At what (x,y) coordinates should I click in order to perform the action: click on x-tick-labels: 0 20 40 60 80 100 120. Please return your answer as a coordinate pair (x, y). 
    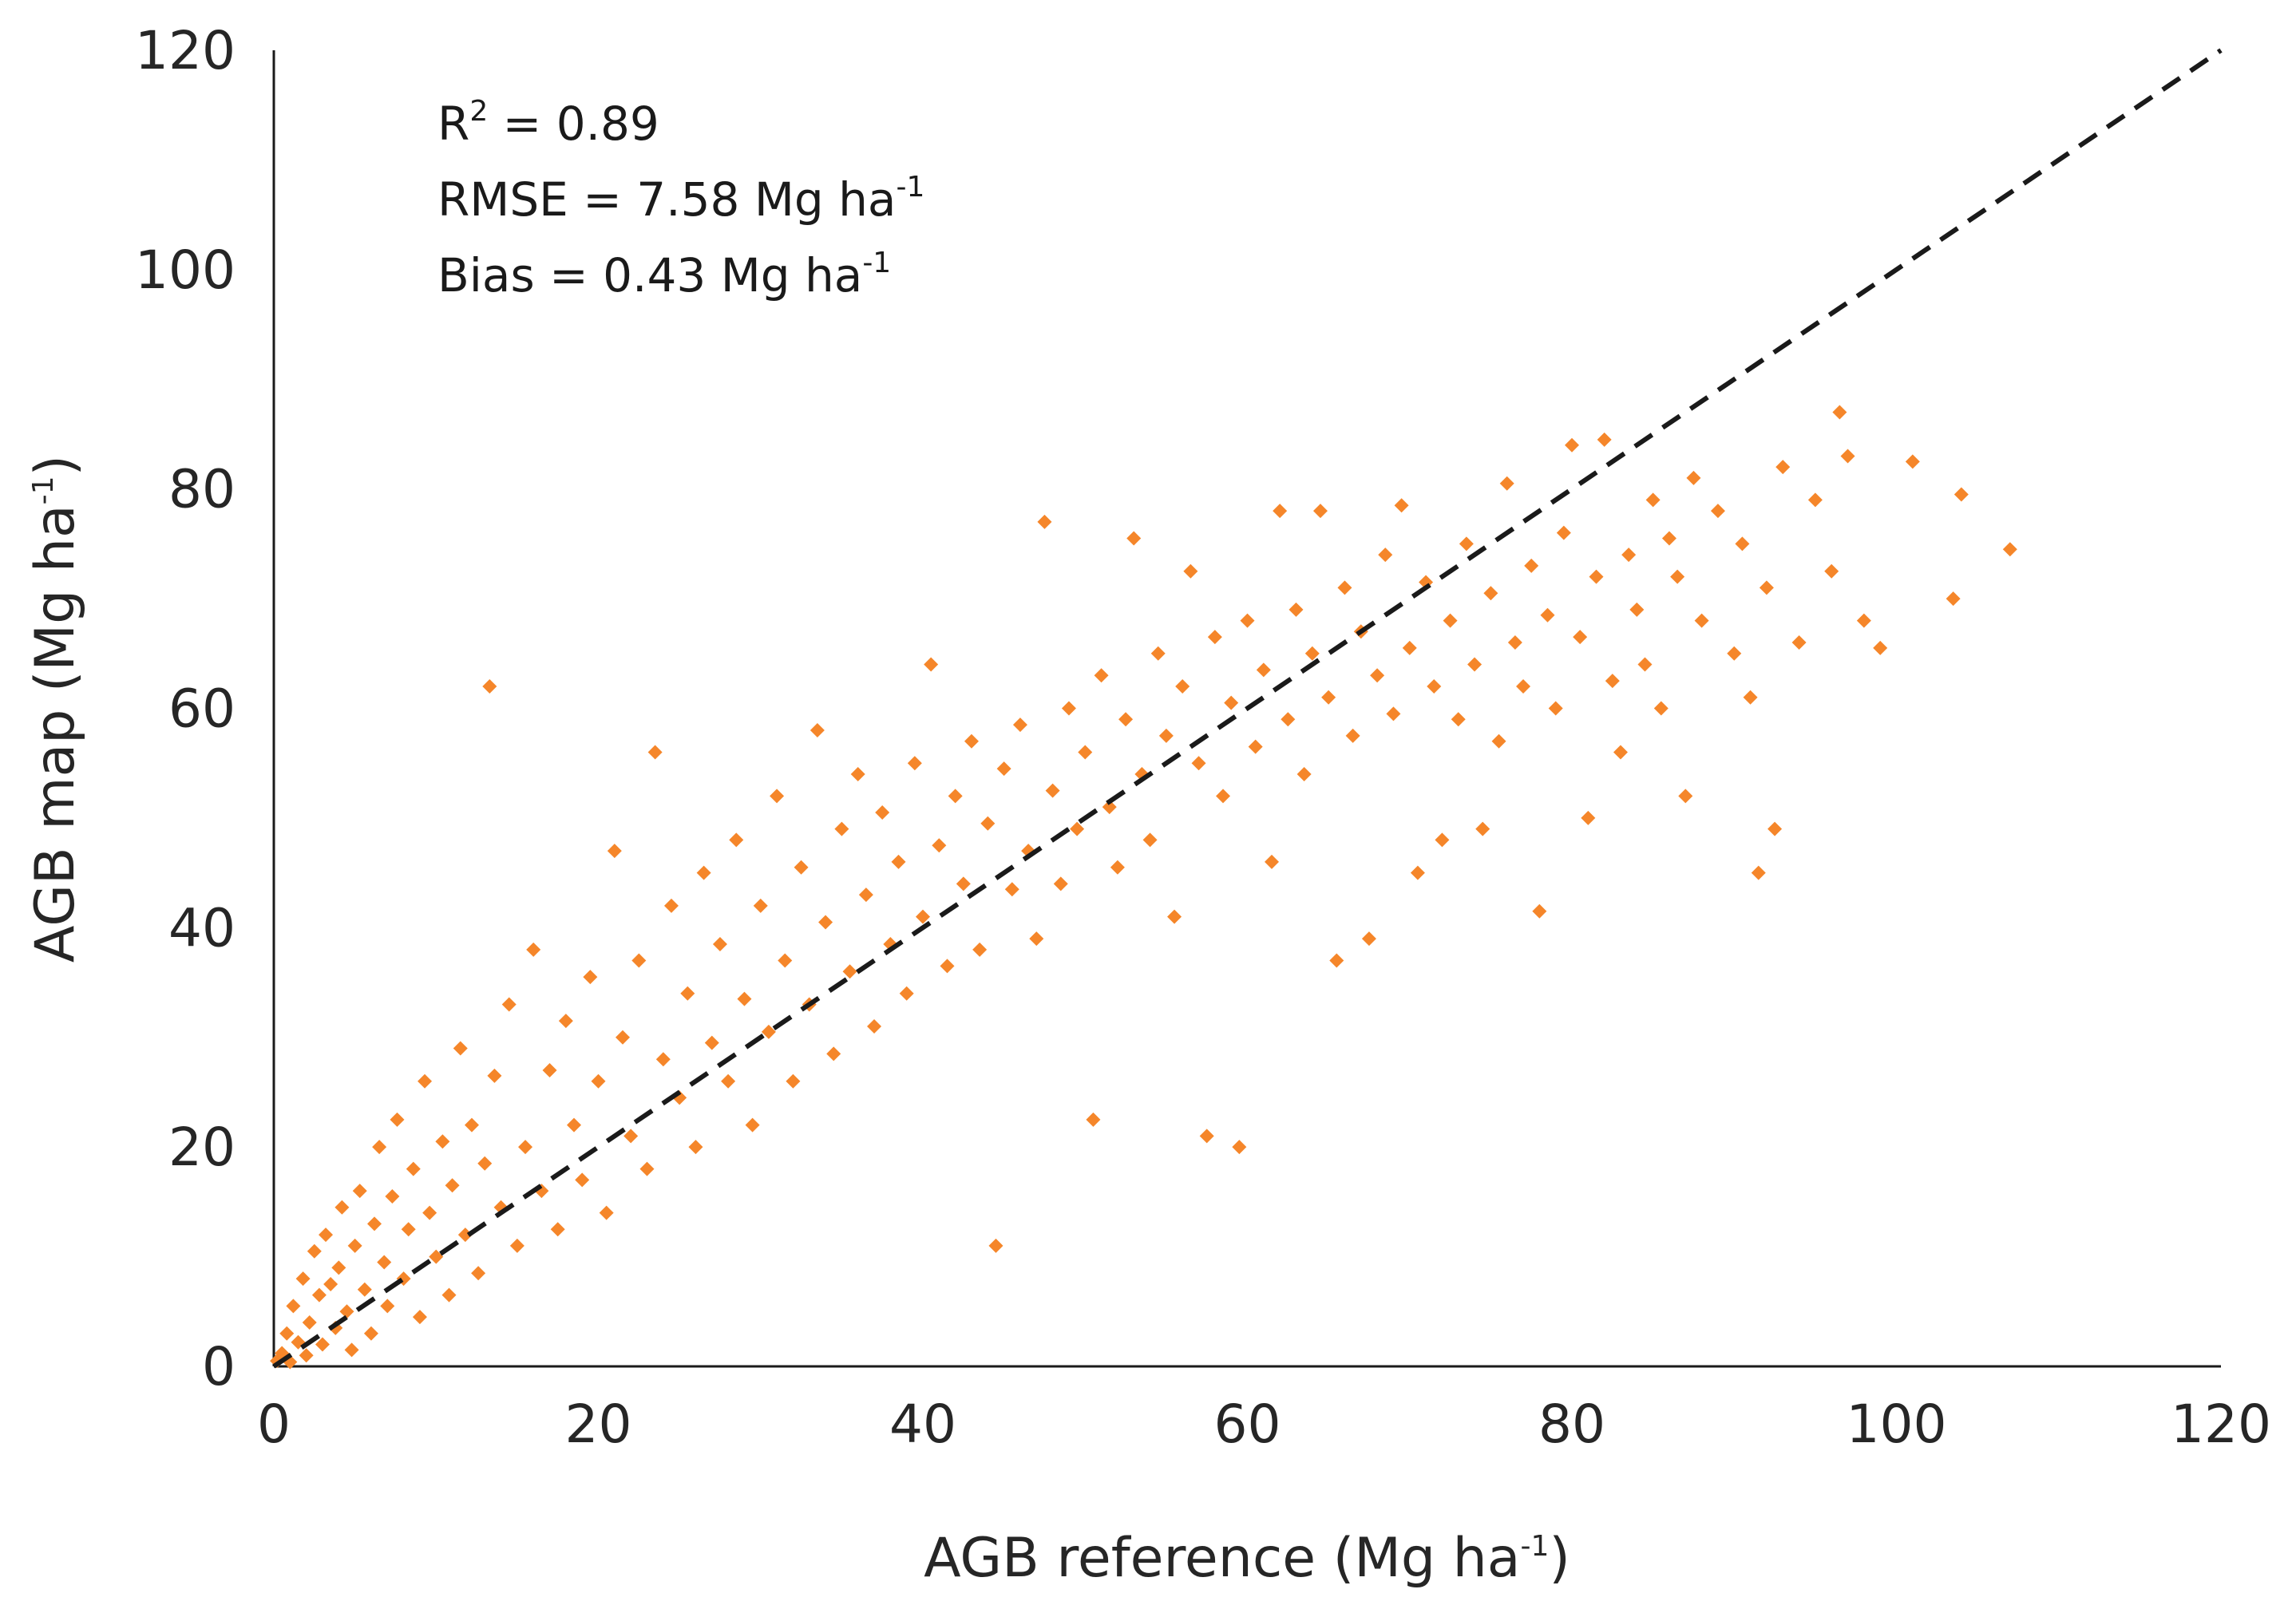
    Looking at the image, I should click on (1264, 1425).